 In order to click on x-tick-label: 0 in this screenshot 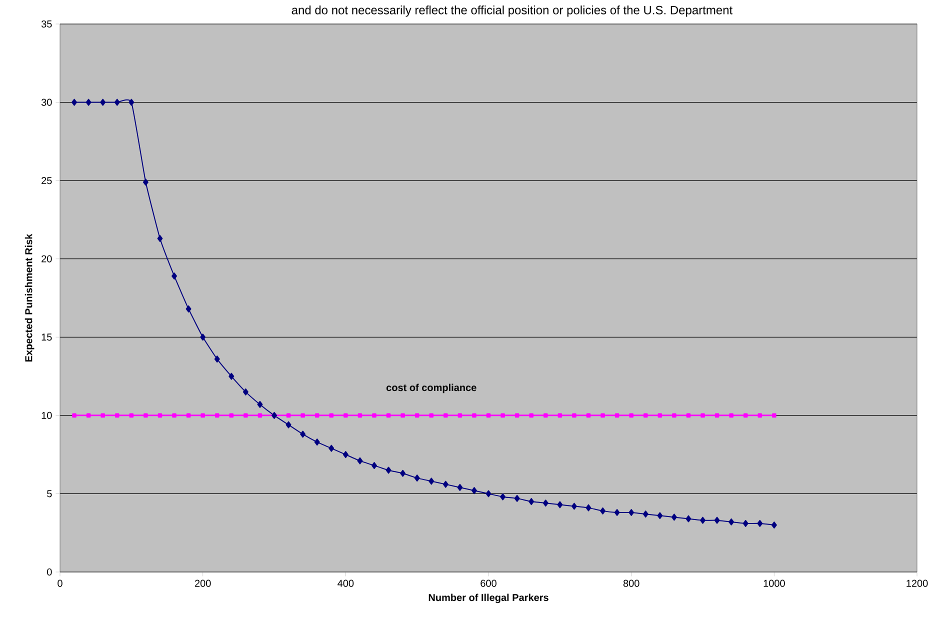, I will do `click(60, 583)`.